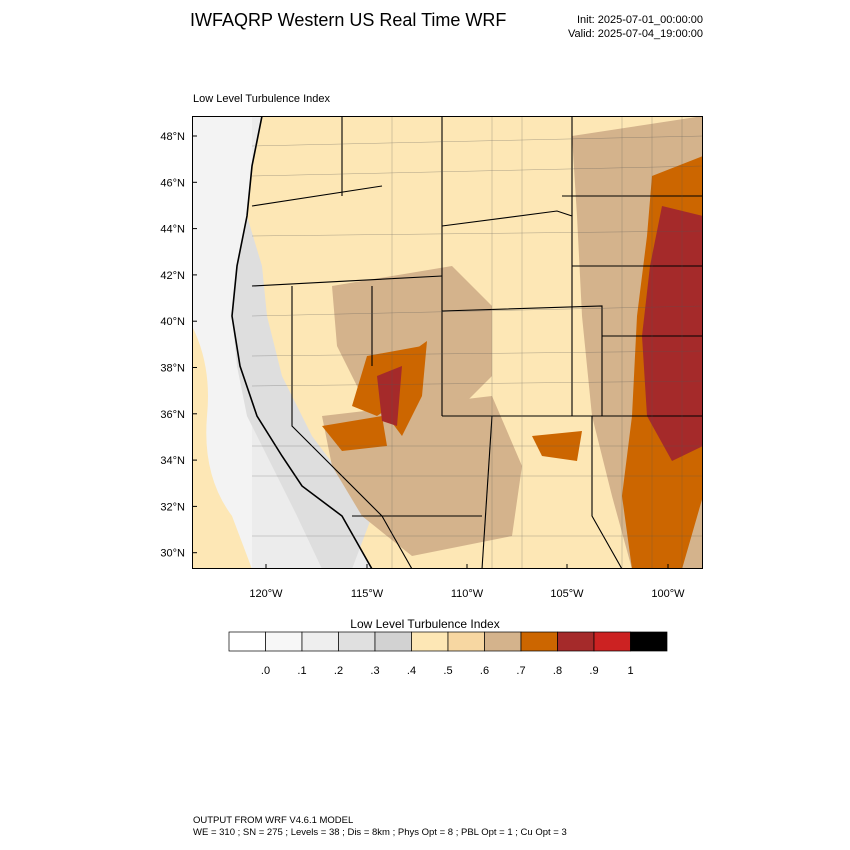  What do you see at coordinates (593, 671) in the screenshot?
I see `colorbar-label: .9` at bounding box center [593, 671].